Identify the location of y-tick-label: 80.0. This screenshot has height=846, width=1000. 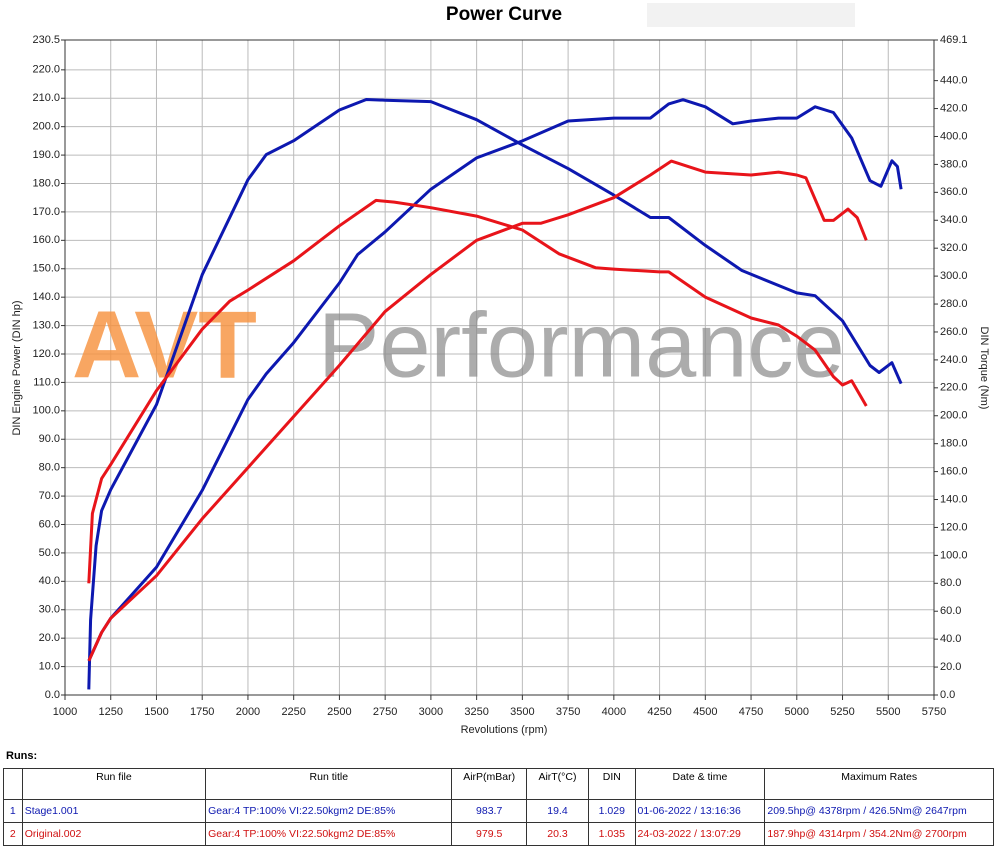
(49, 468).